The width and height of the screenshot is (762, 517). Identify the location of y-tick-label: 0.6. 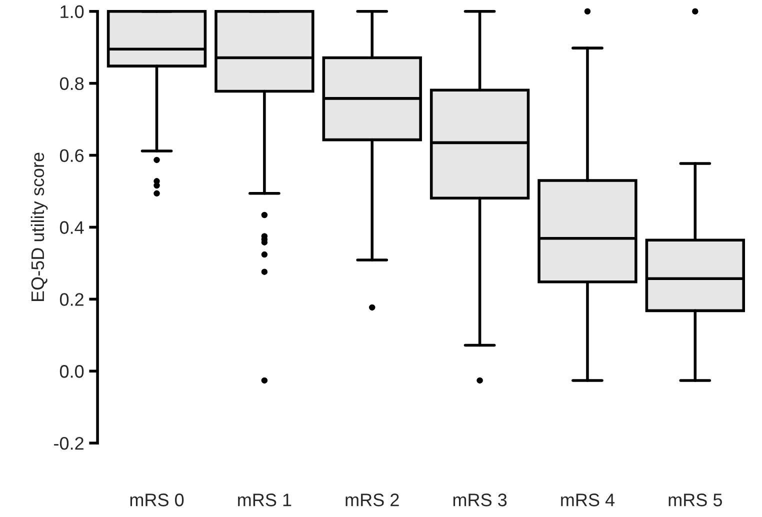
(72, 155).